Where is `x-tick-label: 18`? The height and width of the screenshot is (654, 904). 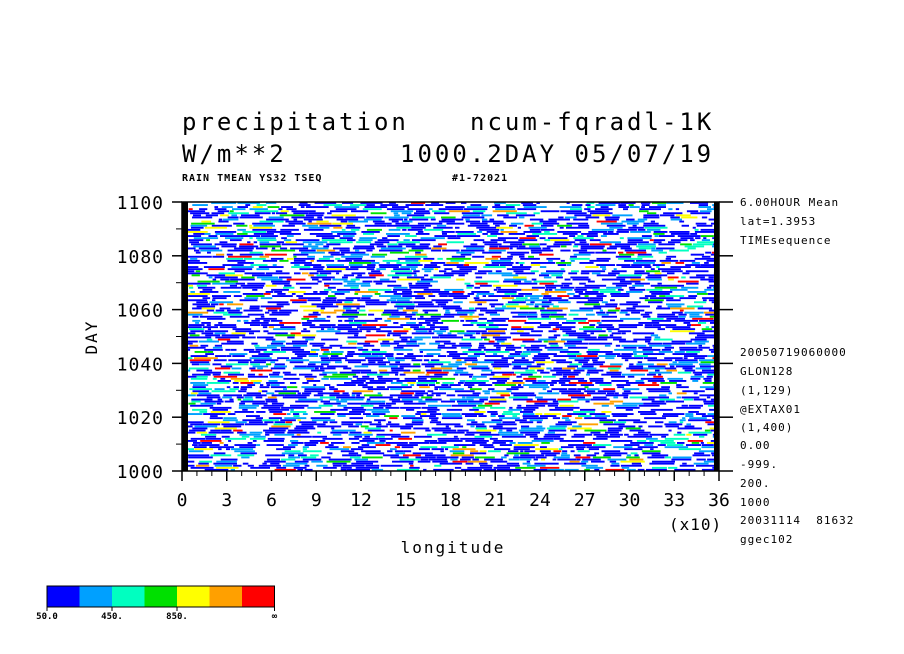
x-tick-label: 18 is located at coordinates (451, 500).